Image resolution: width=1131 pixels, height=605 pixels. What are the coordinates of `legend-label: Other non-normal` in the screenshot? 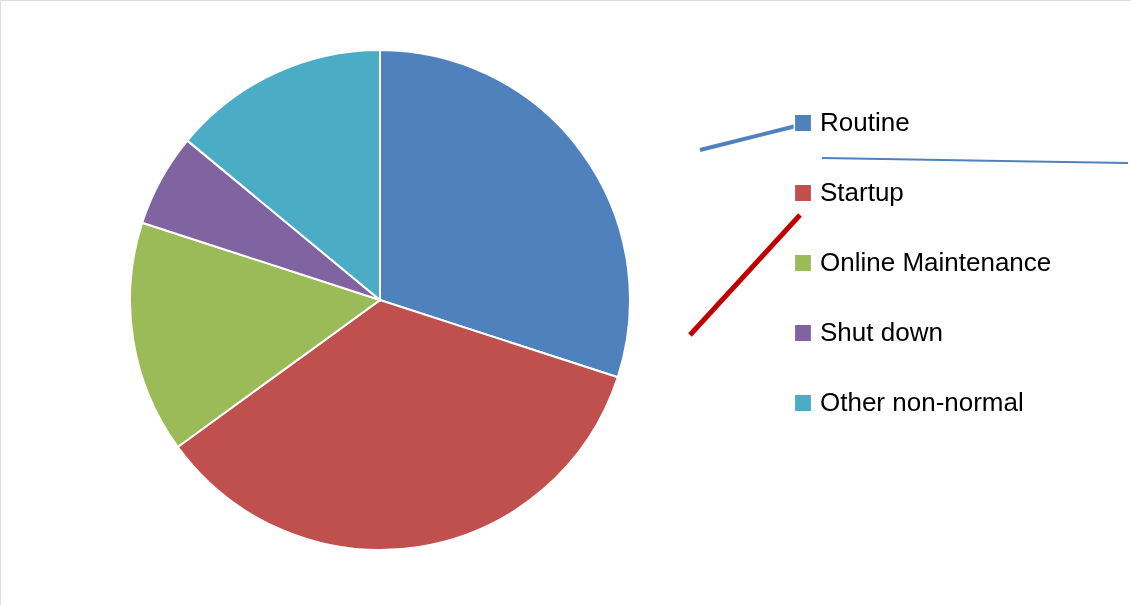 It's located at (922, 402).